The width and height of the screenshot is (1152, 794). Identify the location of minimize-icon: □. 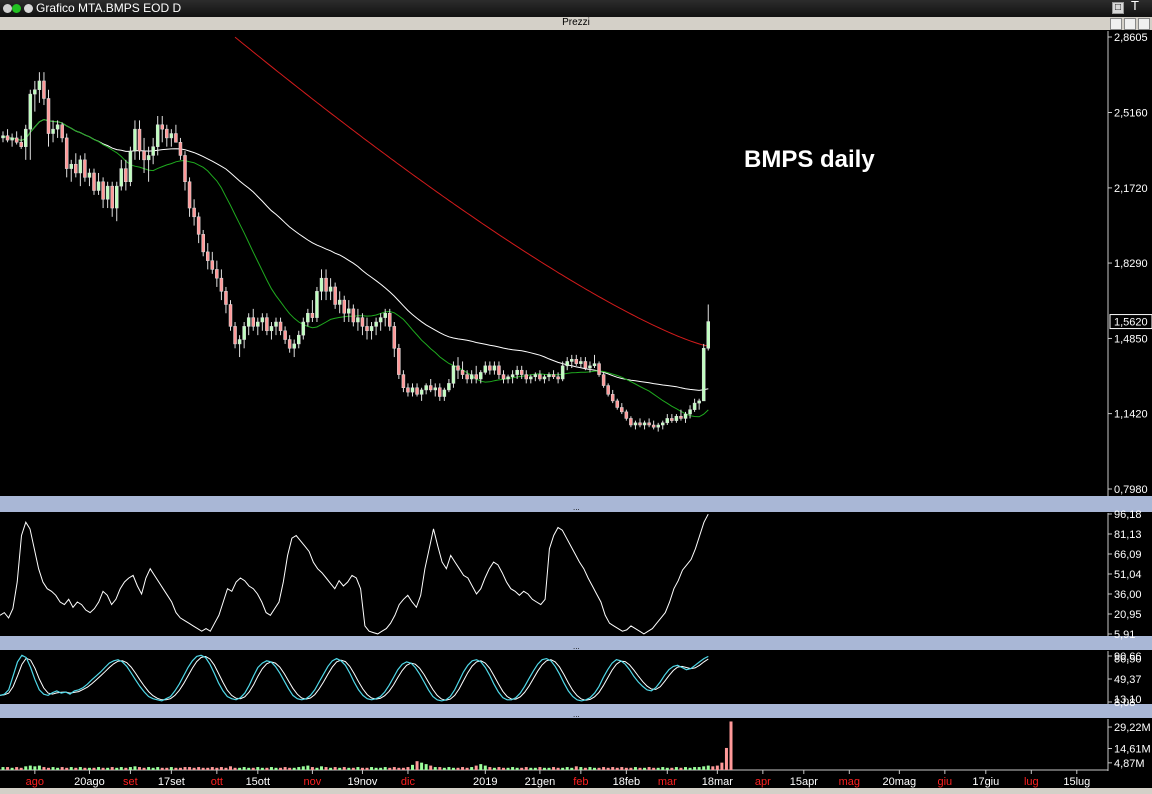
(1118, 8).